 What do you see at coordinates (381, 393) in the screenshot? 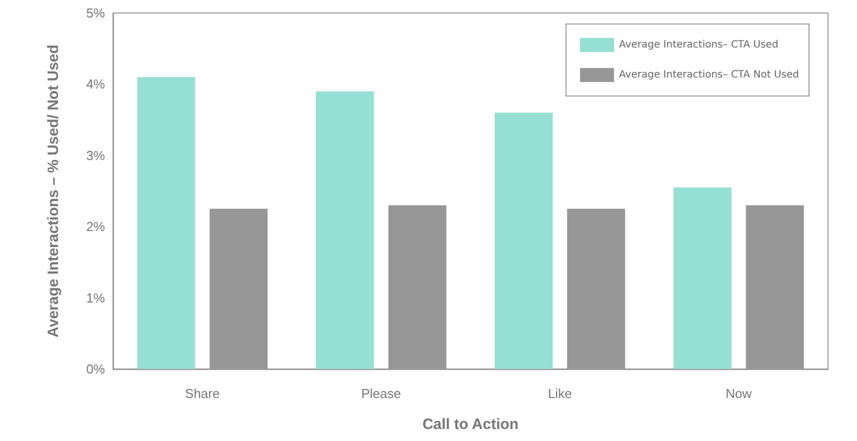
I see `x-tick-label: Please` at bounding box center [381, 393].